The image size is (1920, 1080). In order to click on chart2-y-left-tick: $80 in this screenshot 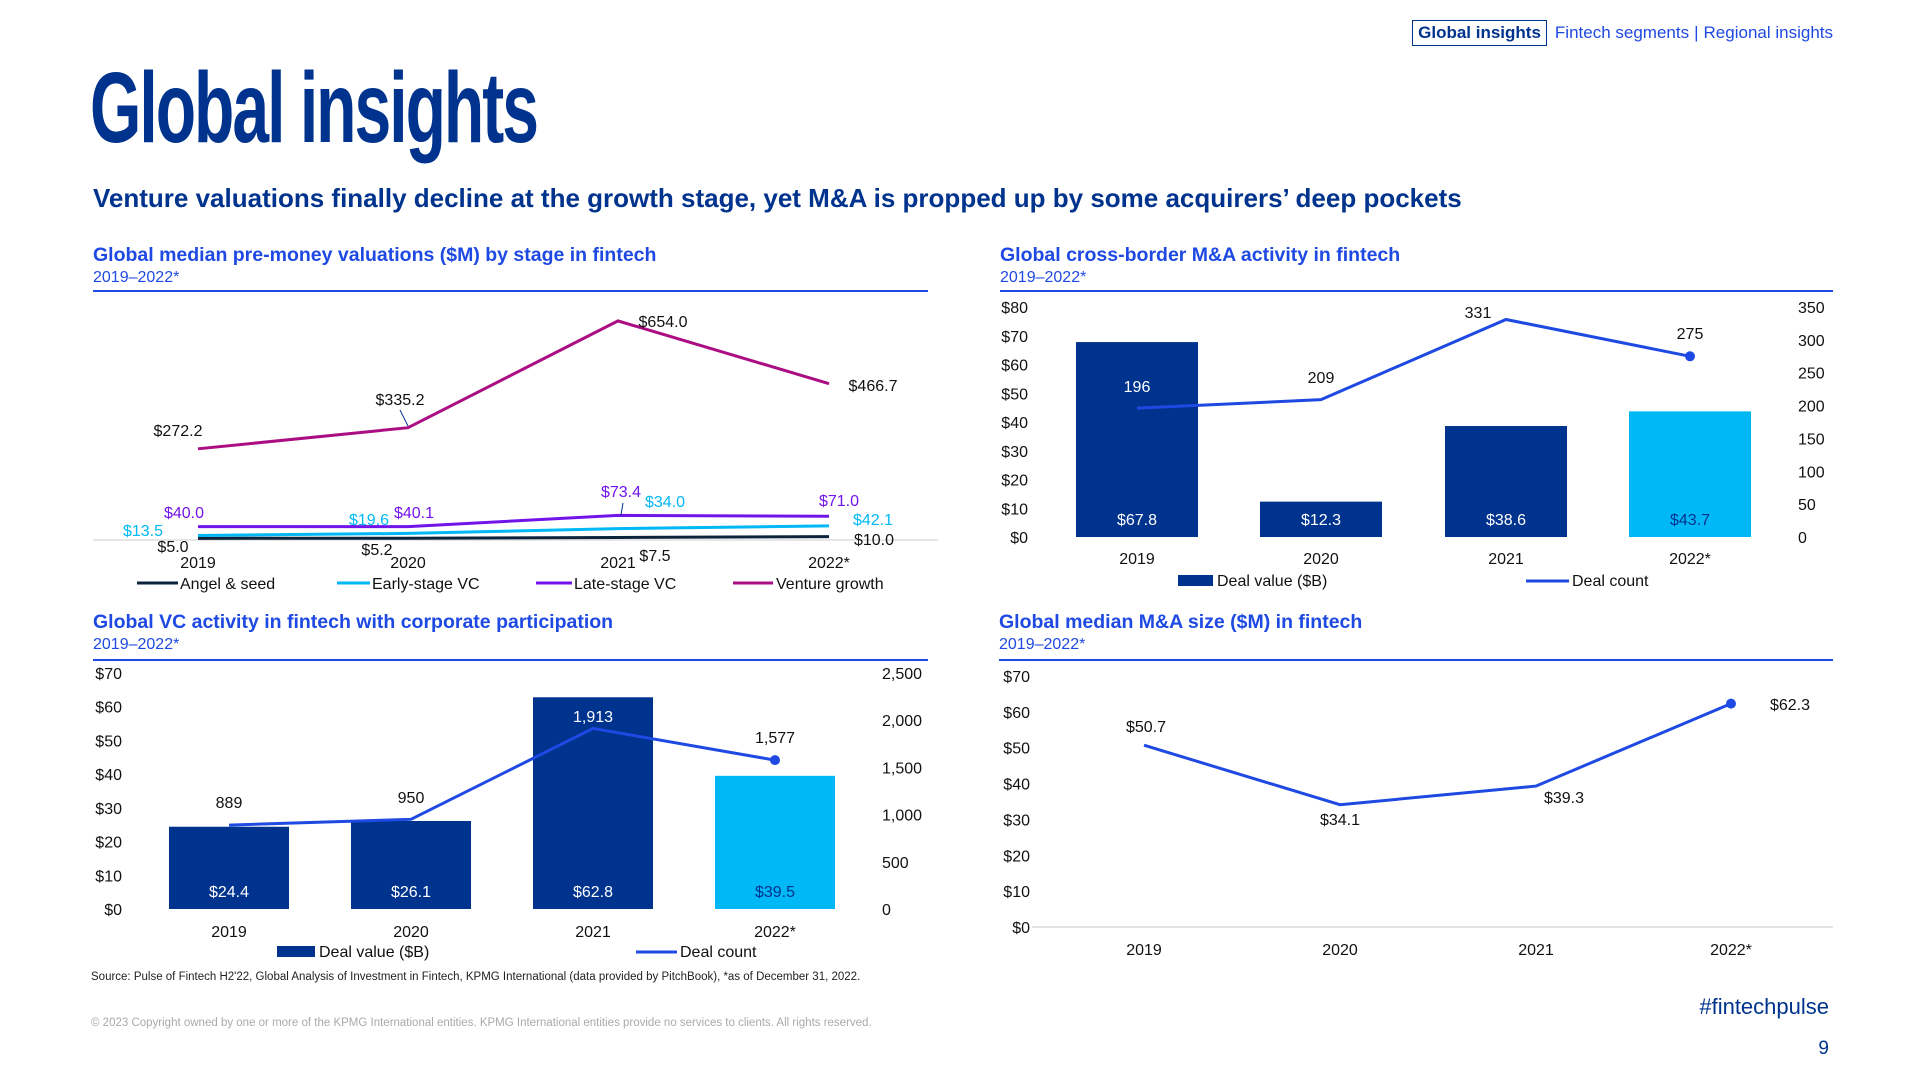, I will do `click(1014, 308)`.